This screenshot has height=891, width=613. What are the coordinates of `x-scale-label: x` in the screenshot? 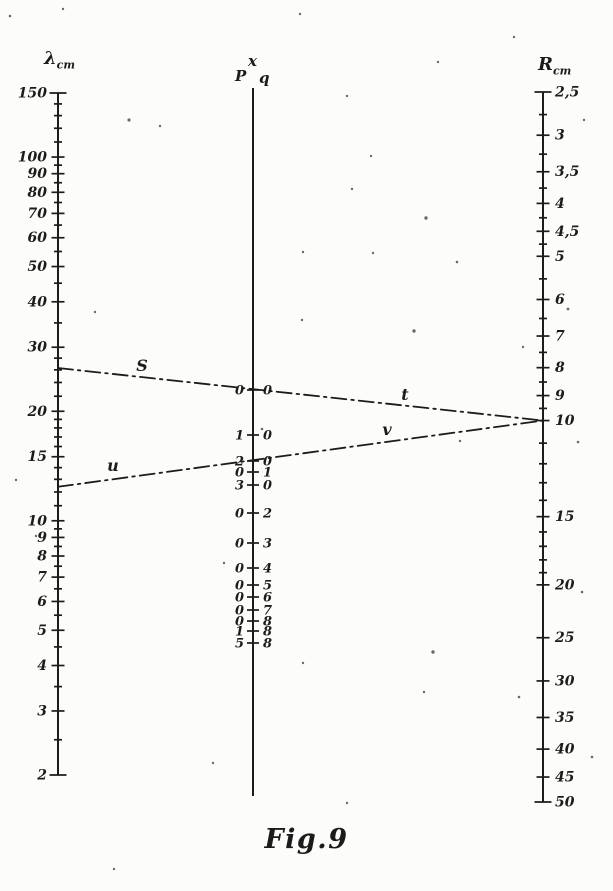 It's located at (252, 61).